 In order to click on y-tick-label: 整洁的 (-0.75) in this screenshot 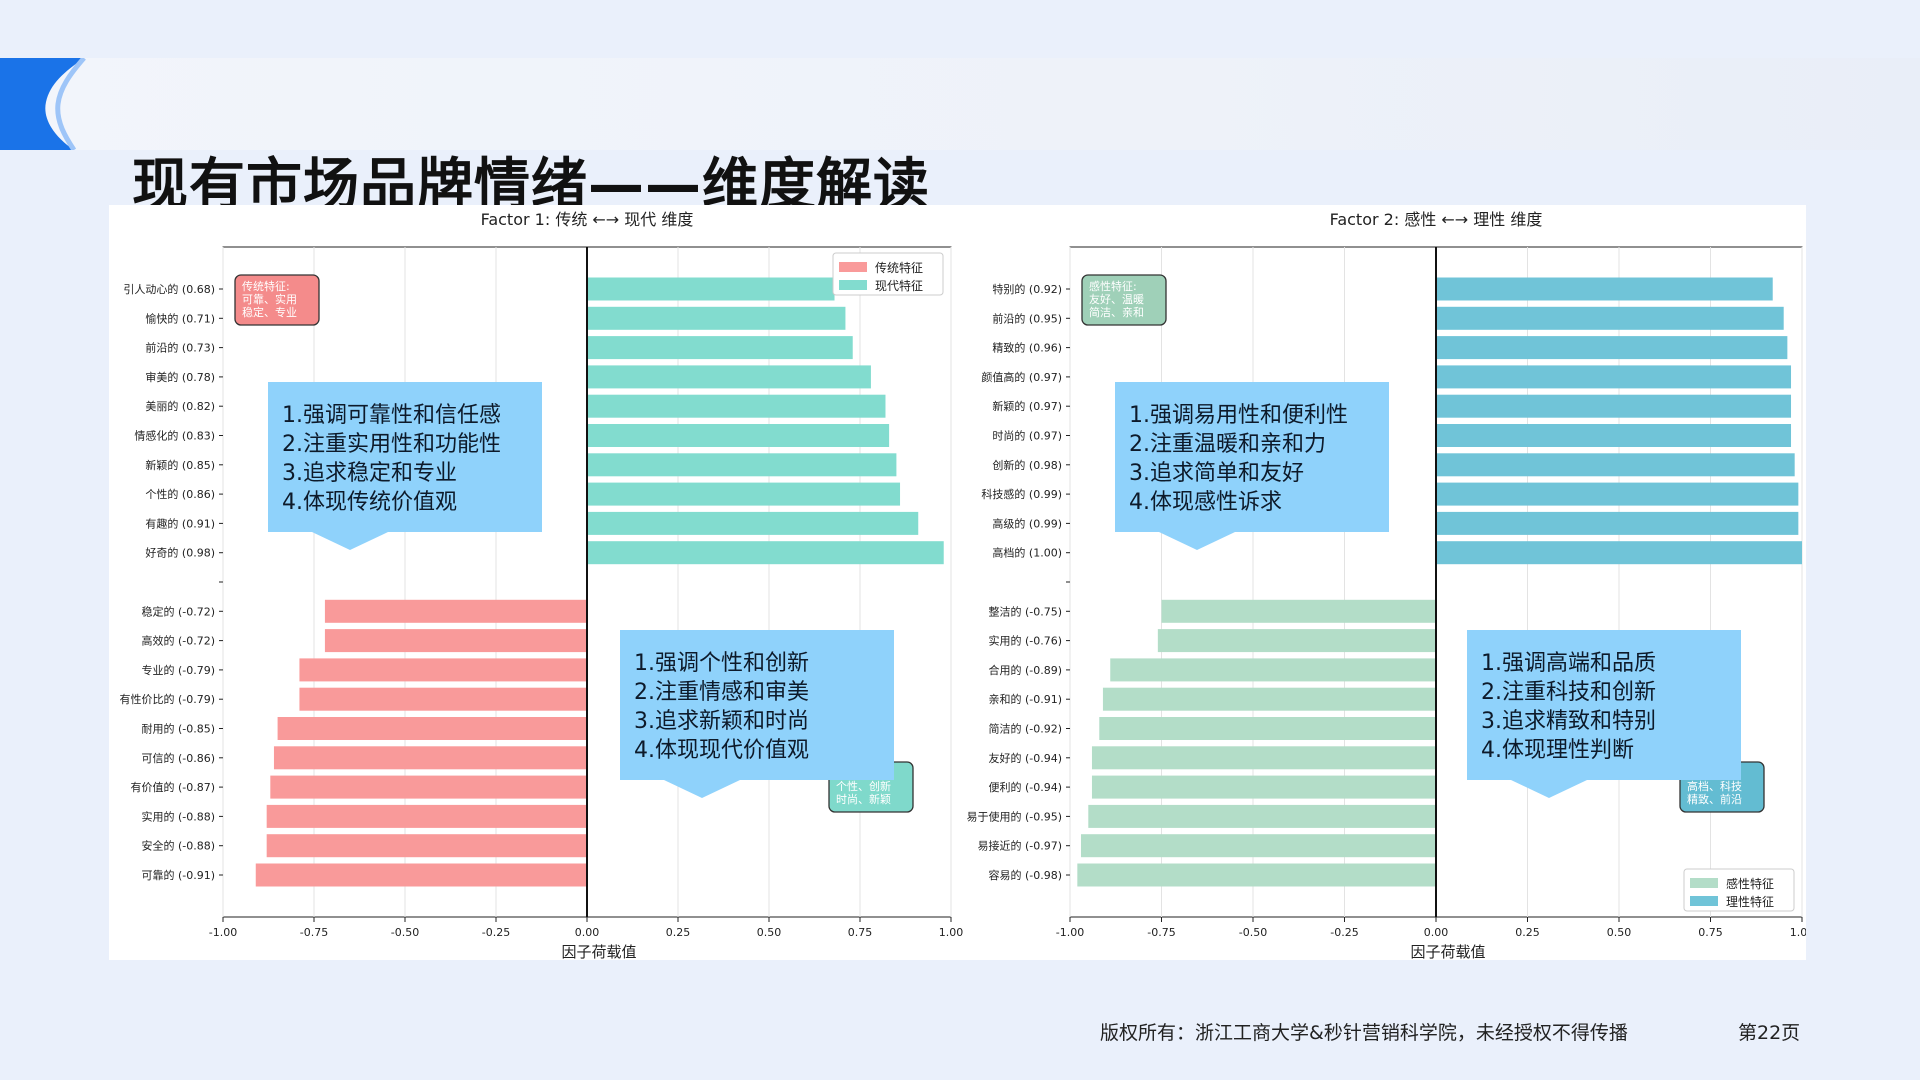, I will do `click(1025, 611)`.